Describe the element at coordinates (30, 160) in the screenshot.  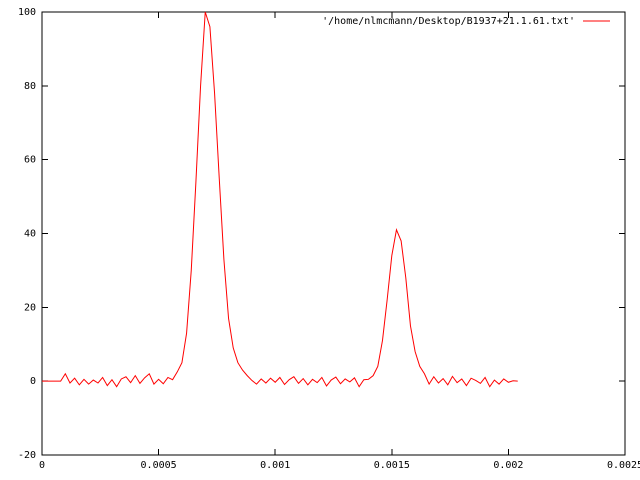
I see `y-tick-label: 60` at that location.